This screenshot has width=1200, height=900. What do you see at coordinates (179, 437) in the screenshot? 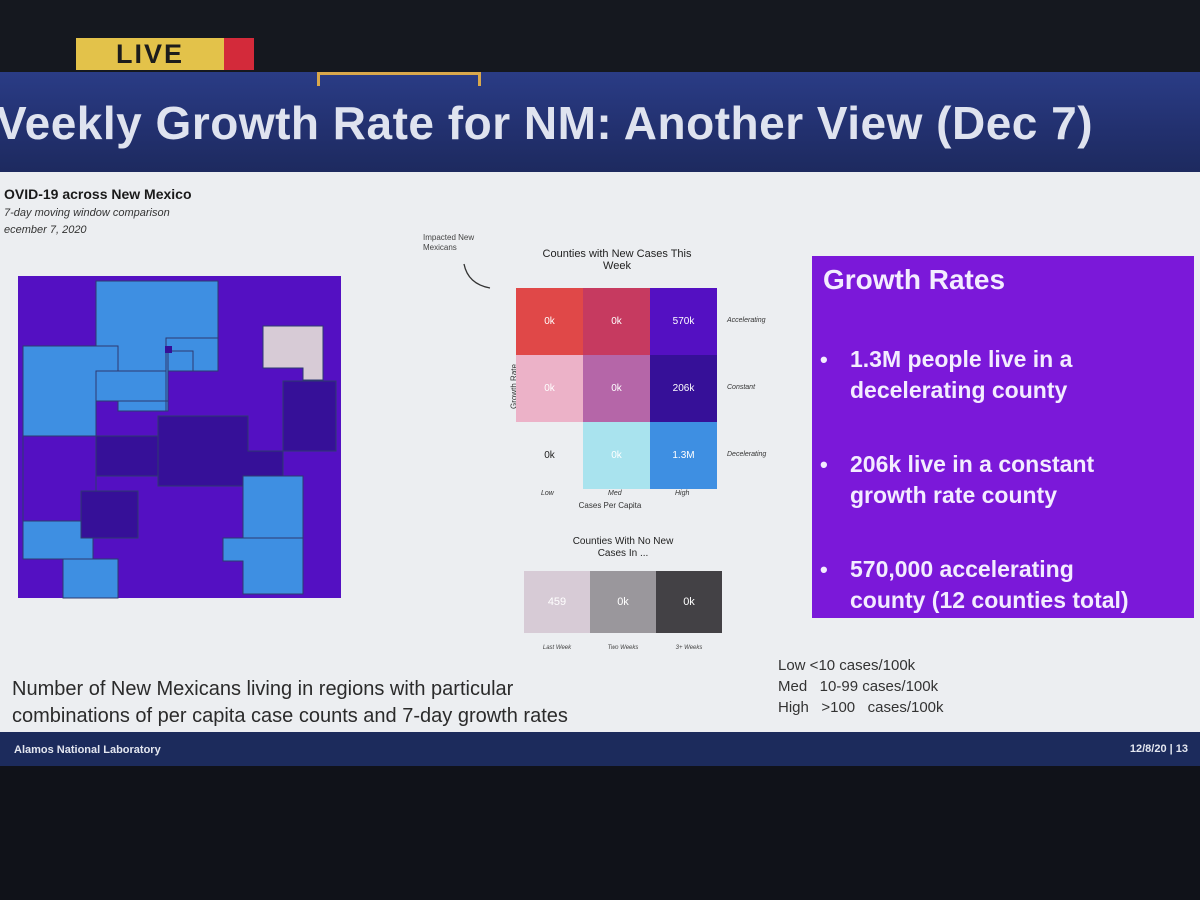
I see `new-mexico-county-map` at bounding box center [179, 437].